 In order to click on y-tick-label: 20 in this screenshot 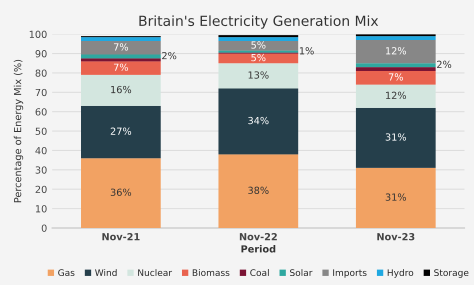, I will do `click(41, 190)`.